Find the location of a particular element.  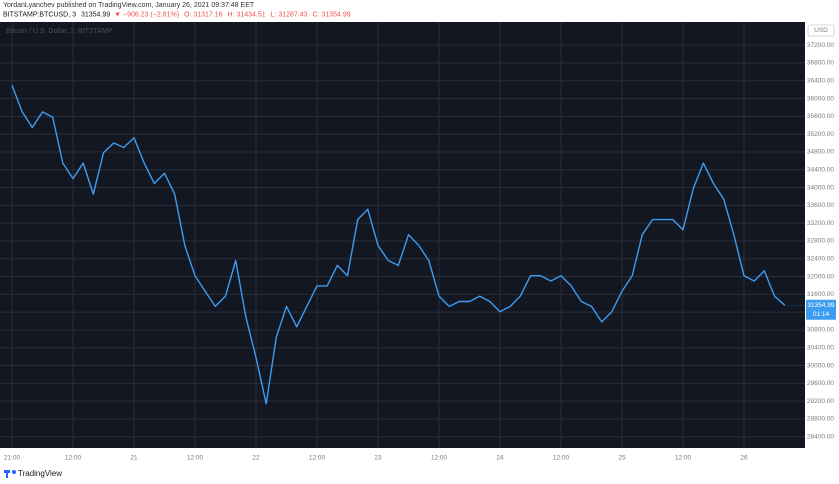

y-tick-label: 35200.00 is located at coordinates (820, 134).